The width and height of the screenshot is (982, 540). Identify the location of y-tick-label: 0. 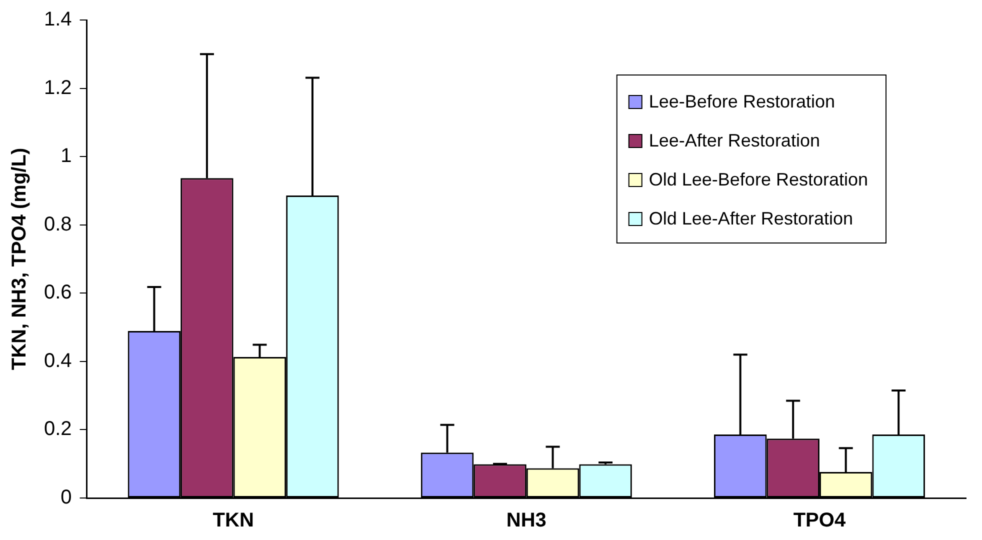
(66, 497).